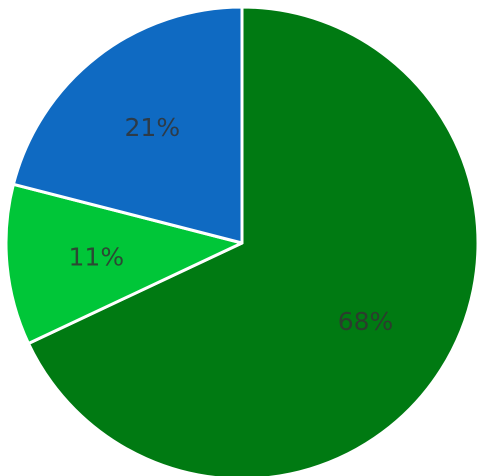 This screenshot has width=478, height=476. I want to click on pie-slice-label: 68%, so click(366, 321).